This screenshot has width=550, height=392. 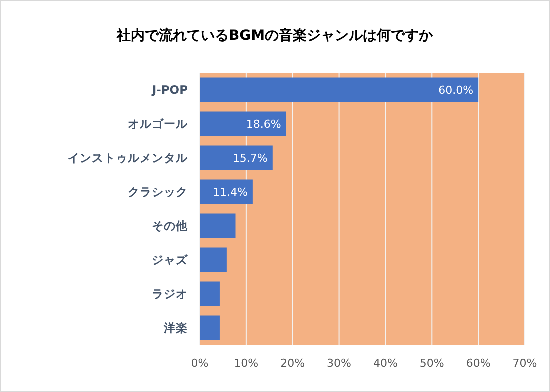 I want to click on x-tick-label: 60%, so click(x=478, y=363).